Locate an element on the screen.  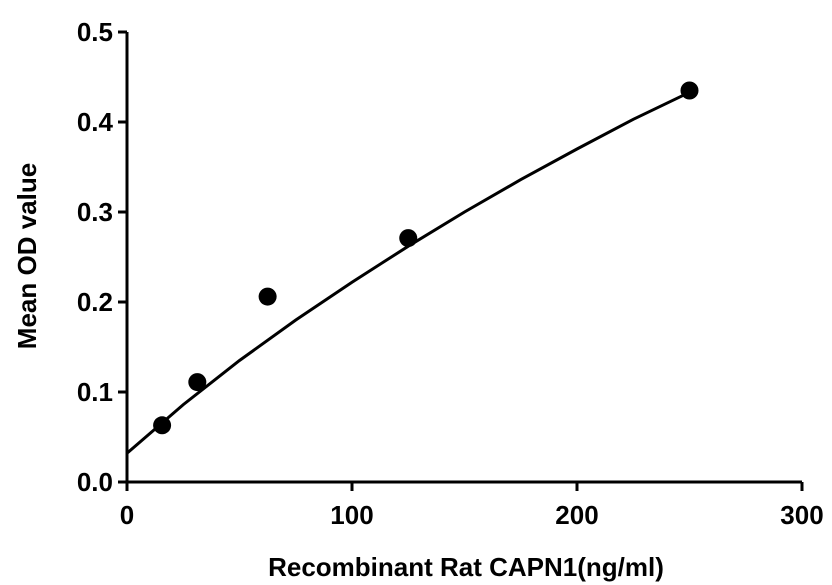
y-tick-label: 0.1 is located at coordinates (95, 392).